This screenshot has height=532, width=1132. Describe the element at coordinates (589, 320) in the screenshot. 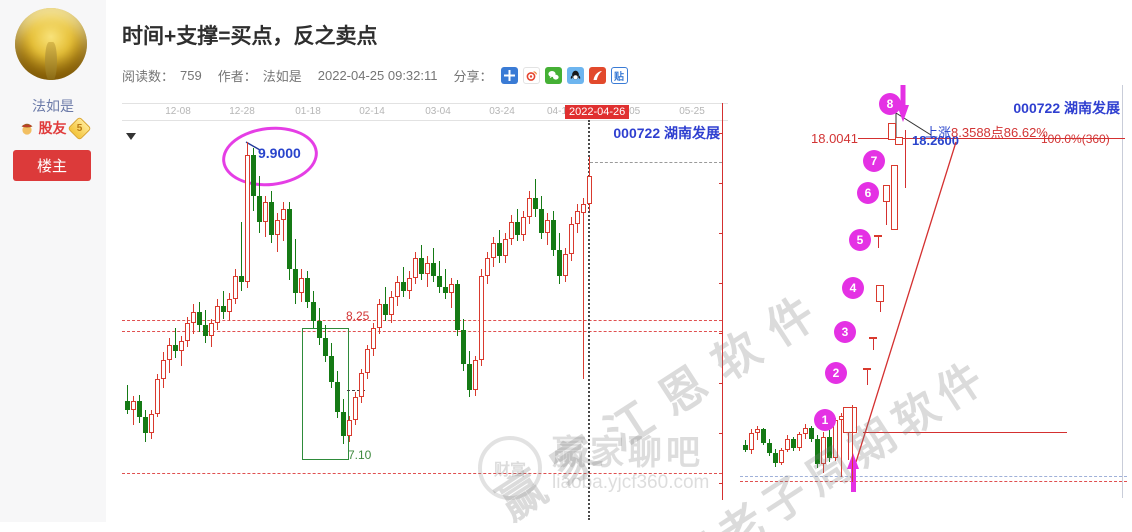

I see `crosshair-vertical-line` at that location.